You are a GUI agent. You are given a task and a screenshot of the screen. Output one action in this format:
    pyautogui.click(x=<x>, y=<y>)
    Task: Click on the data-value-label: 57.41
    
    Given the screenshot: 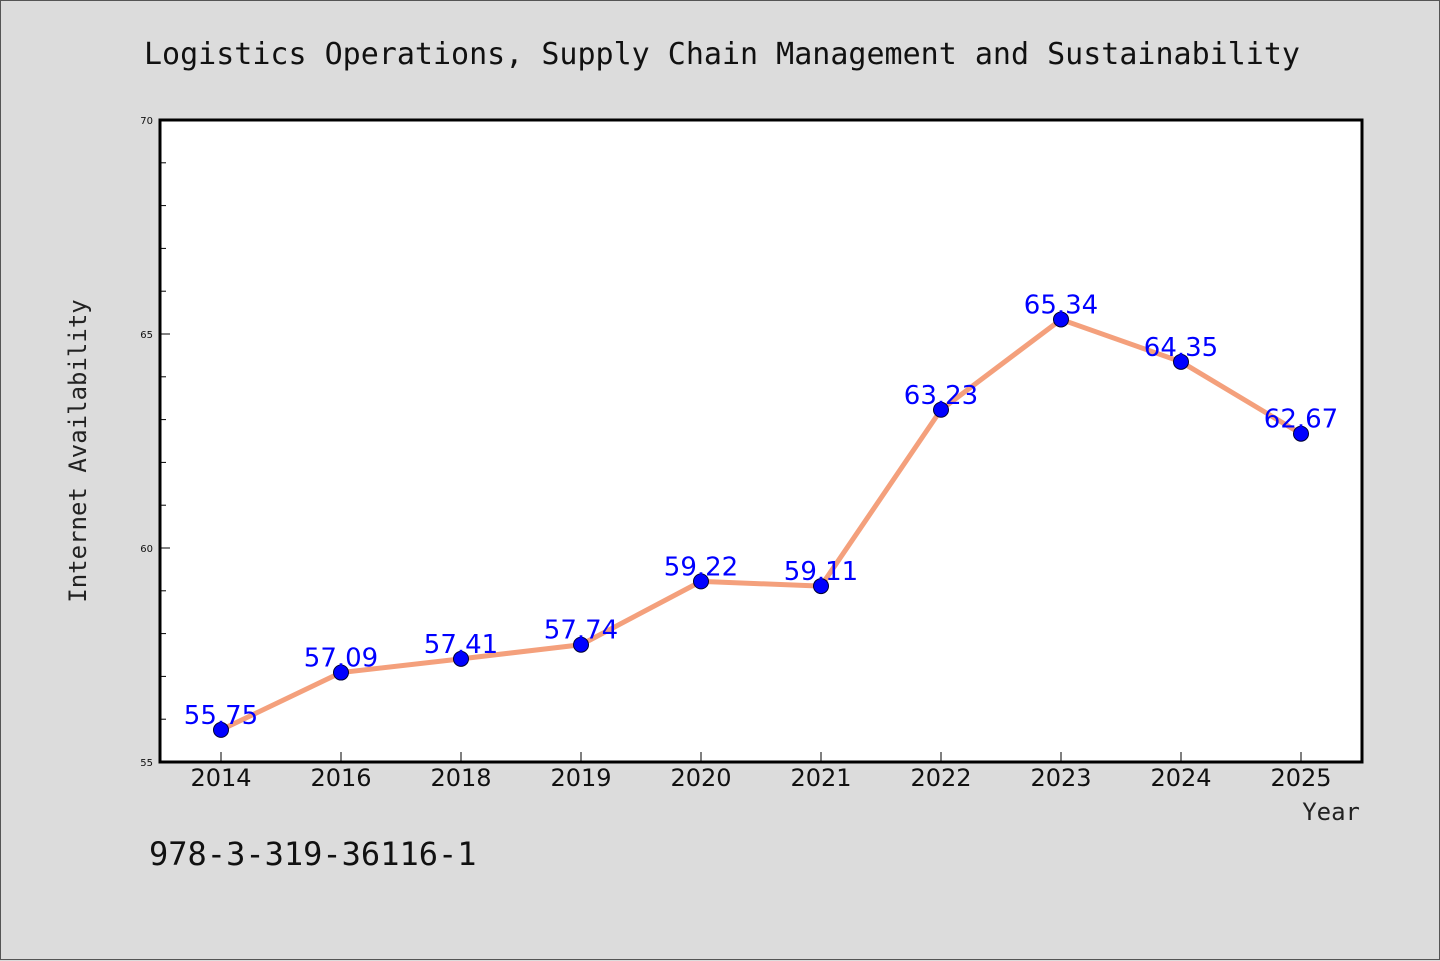 What is the action you would take?
    pyautogui.click(x=461, y=645)
    